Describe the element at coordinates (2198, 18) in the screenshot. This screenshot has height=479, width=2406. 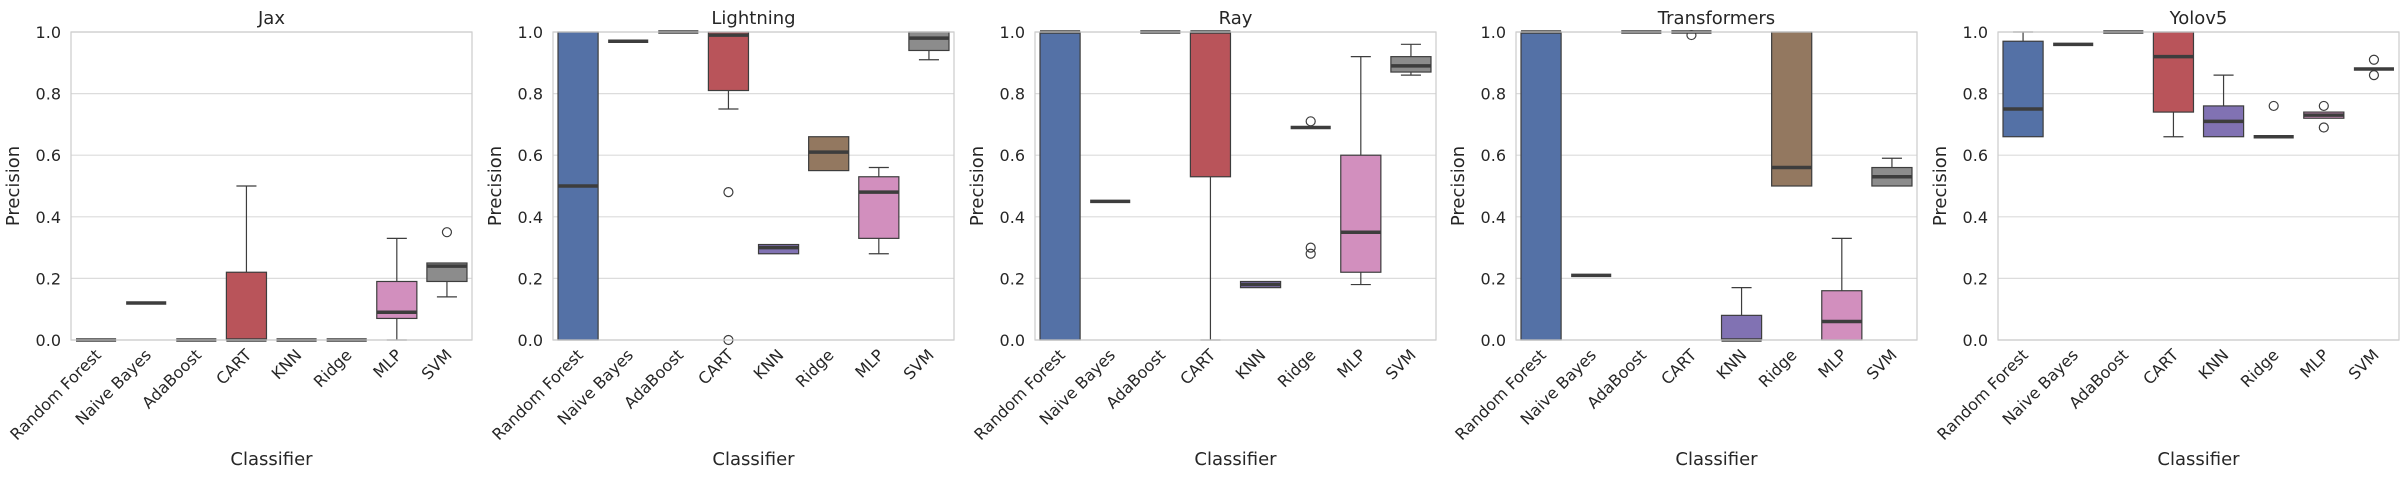
I see `chart-title: Yolov5` at that location.